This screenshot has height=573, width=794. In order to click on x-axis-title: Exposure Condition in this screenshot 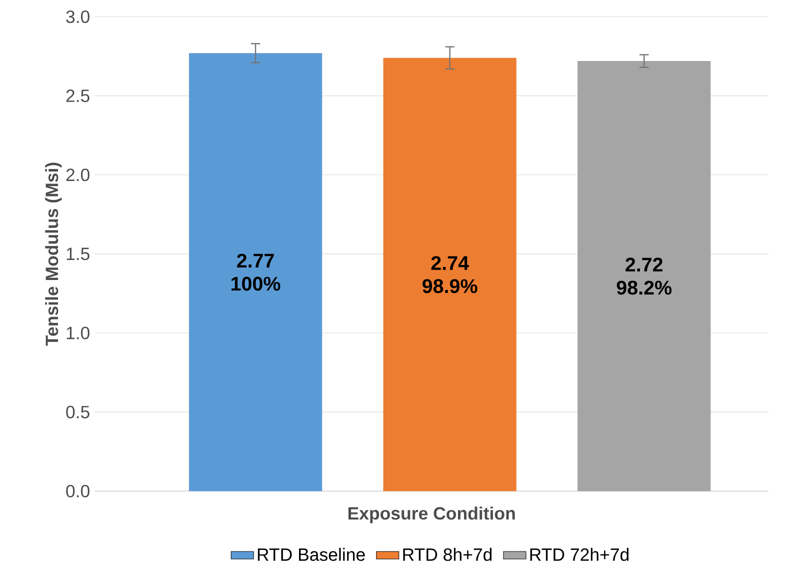, I will do `click(431, 515)`.